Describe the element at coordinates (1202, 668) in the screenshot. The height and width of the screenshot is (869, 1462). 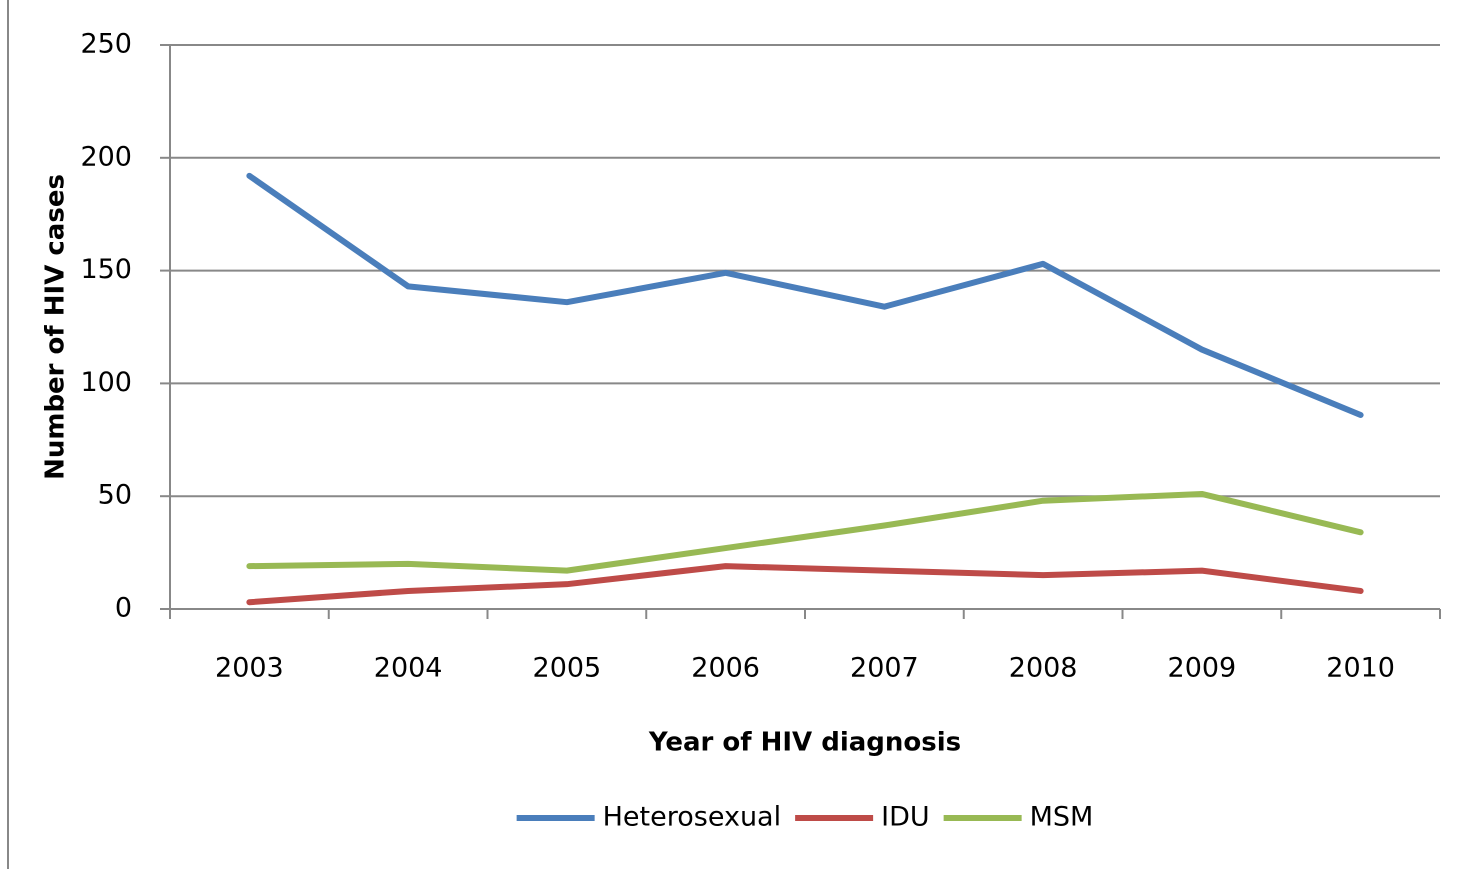
I see `x-tick-label: 2009` at that location.